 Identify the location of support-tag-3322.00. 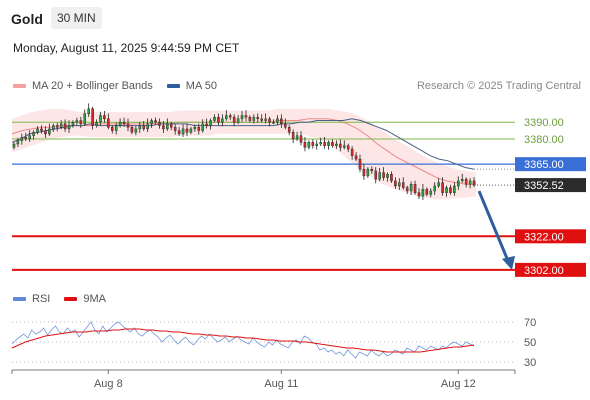
(550, 236).